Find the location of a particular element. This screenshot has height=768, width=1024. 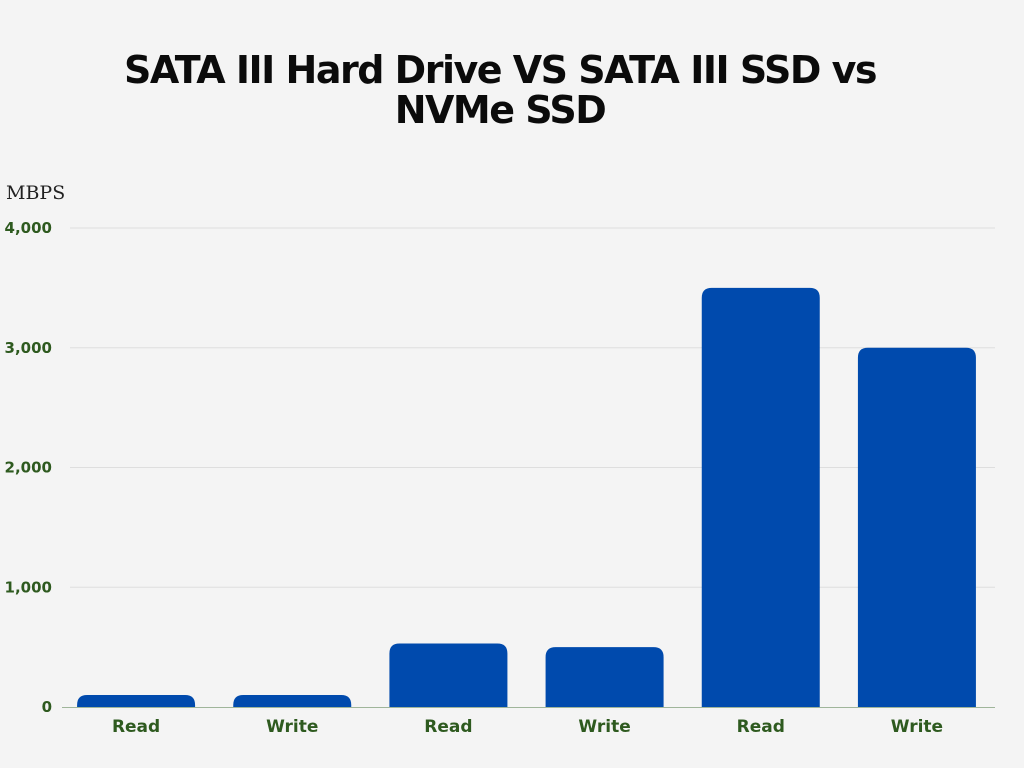

y-tick-labels: 0 1,000 2,000 3,000 4,000 is located at coordinates (28, 467).